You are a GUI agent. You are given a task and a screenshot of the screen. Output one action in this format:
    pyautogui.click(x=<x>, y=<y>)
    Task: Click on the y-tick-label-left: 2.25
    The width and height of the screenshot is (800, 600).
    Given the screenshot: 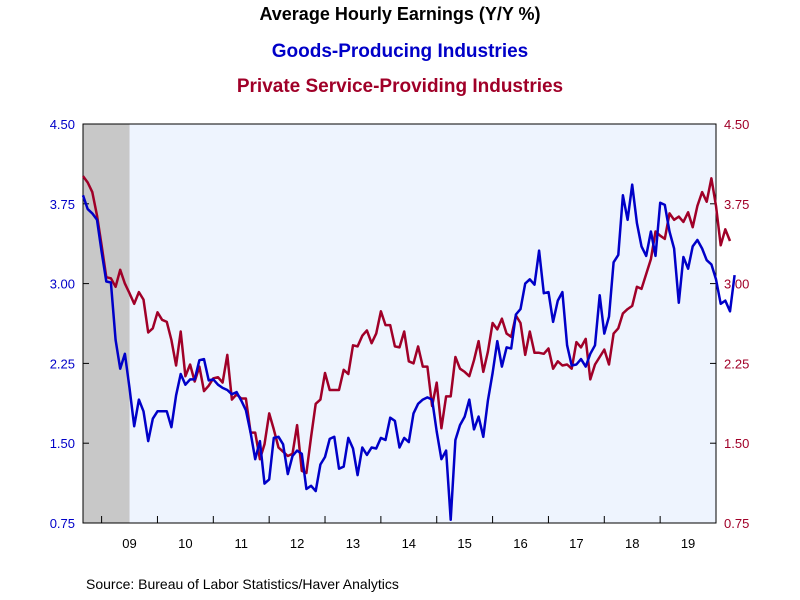 What is the action you would take?
    pyautogui.click(x=62, y=363)
    